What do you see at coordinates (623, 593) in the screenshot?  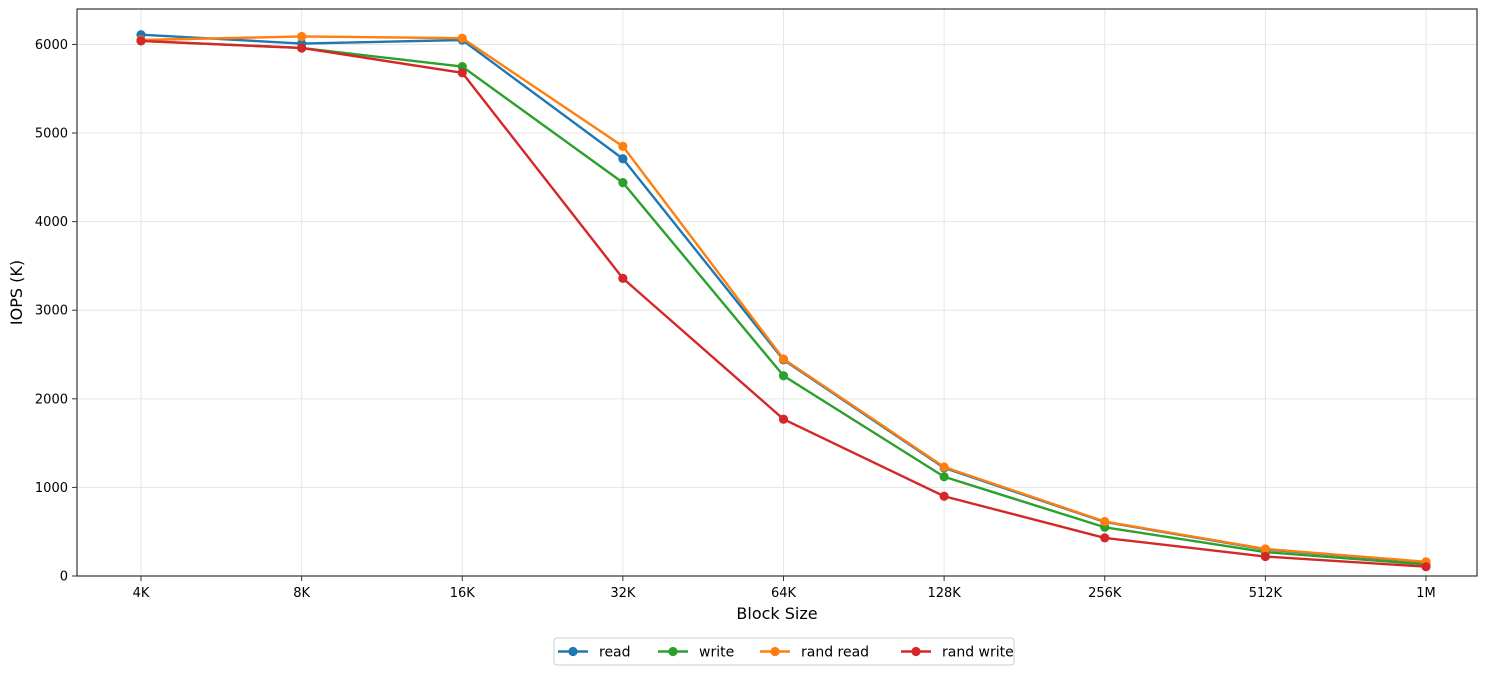 I see `x-tick-label: 32K` at bounding box center [623, 593].